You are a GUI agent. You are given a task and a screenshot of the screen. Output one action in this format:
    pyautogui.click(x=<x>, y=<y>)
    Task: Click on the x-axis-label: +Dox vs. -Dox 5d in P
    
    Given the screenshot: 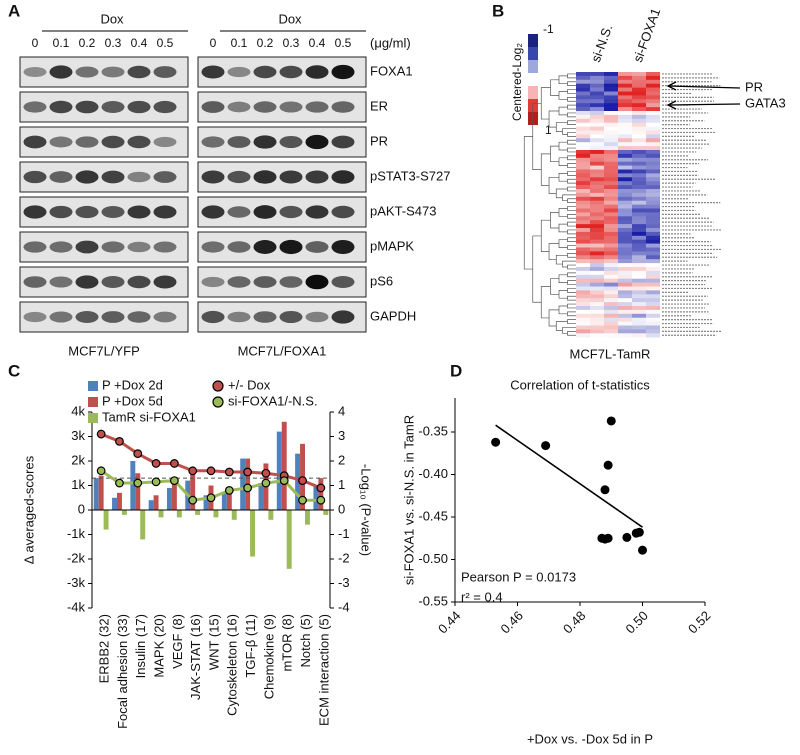 What is the action you would take?
    pyautogui.click(x=590, y=738)
    